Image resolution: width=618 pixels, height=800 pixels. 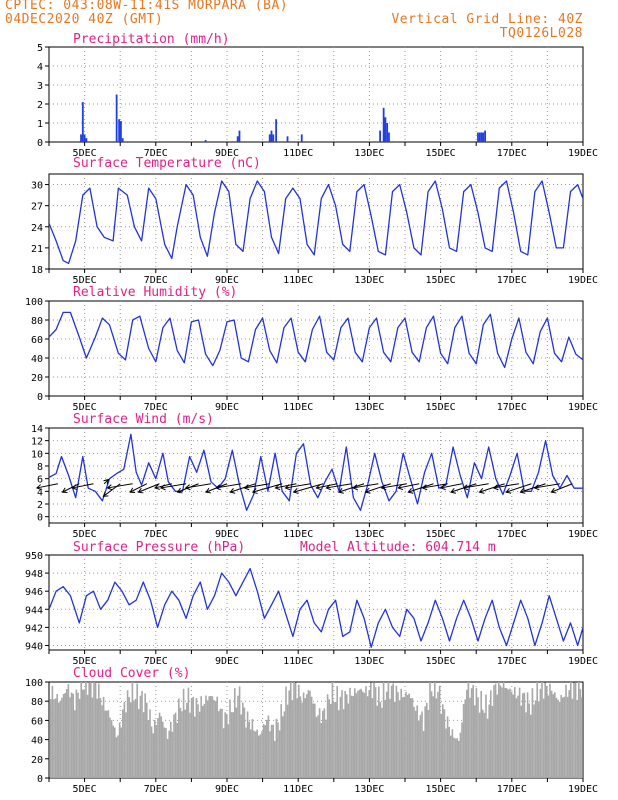 I want to click on y-tick-label: 942, so click(x=34, y=628).